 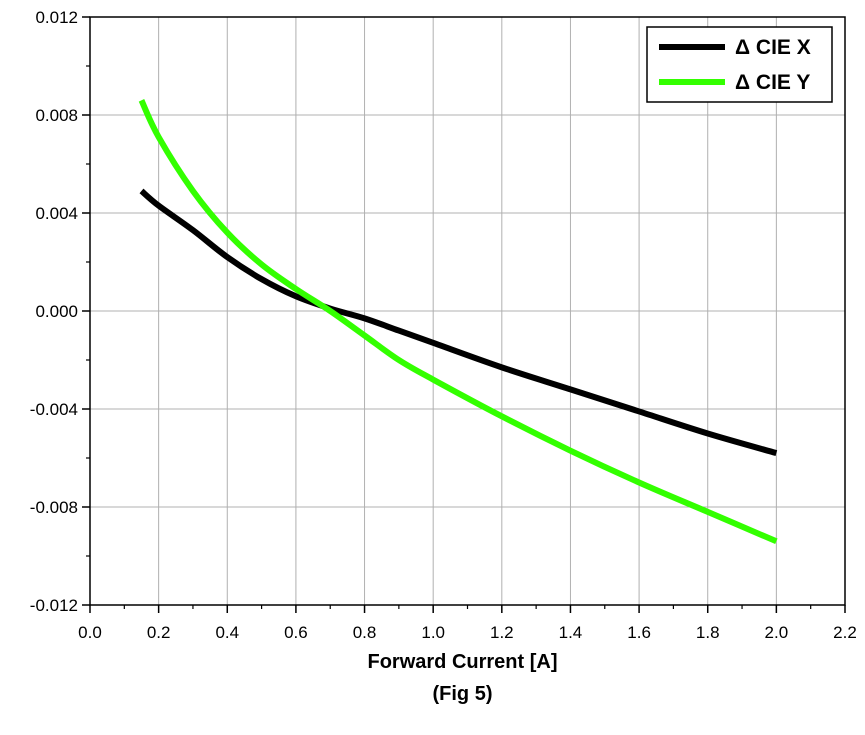 I want to click on x-axis-title: Forward Current [A], so click(x=463, y=662).